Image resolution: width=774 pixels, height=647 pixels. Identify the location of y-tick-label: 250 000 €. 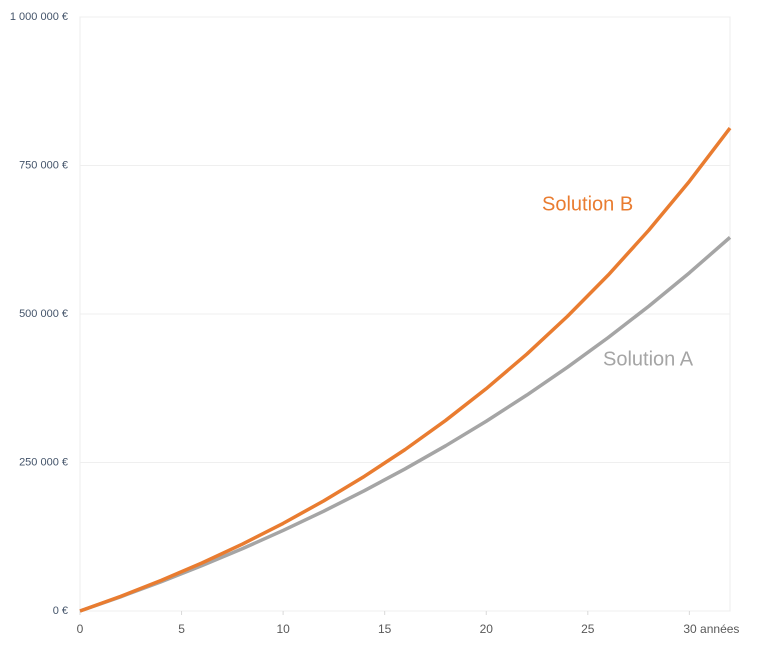
(43, 462).